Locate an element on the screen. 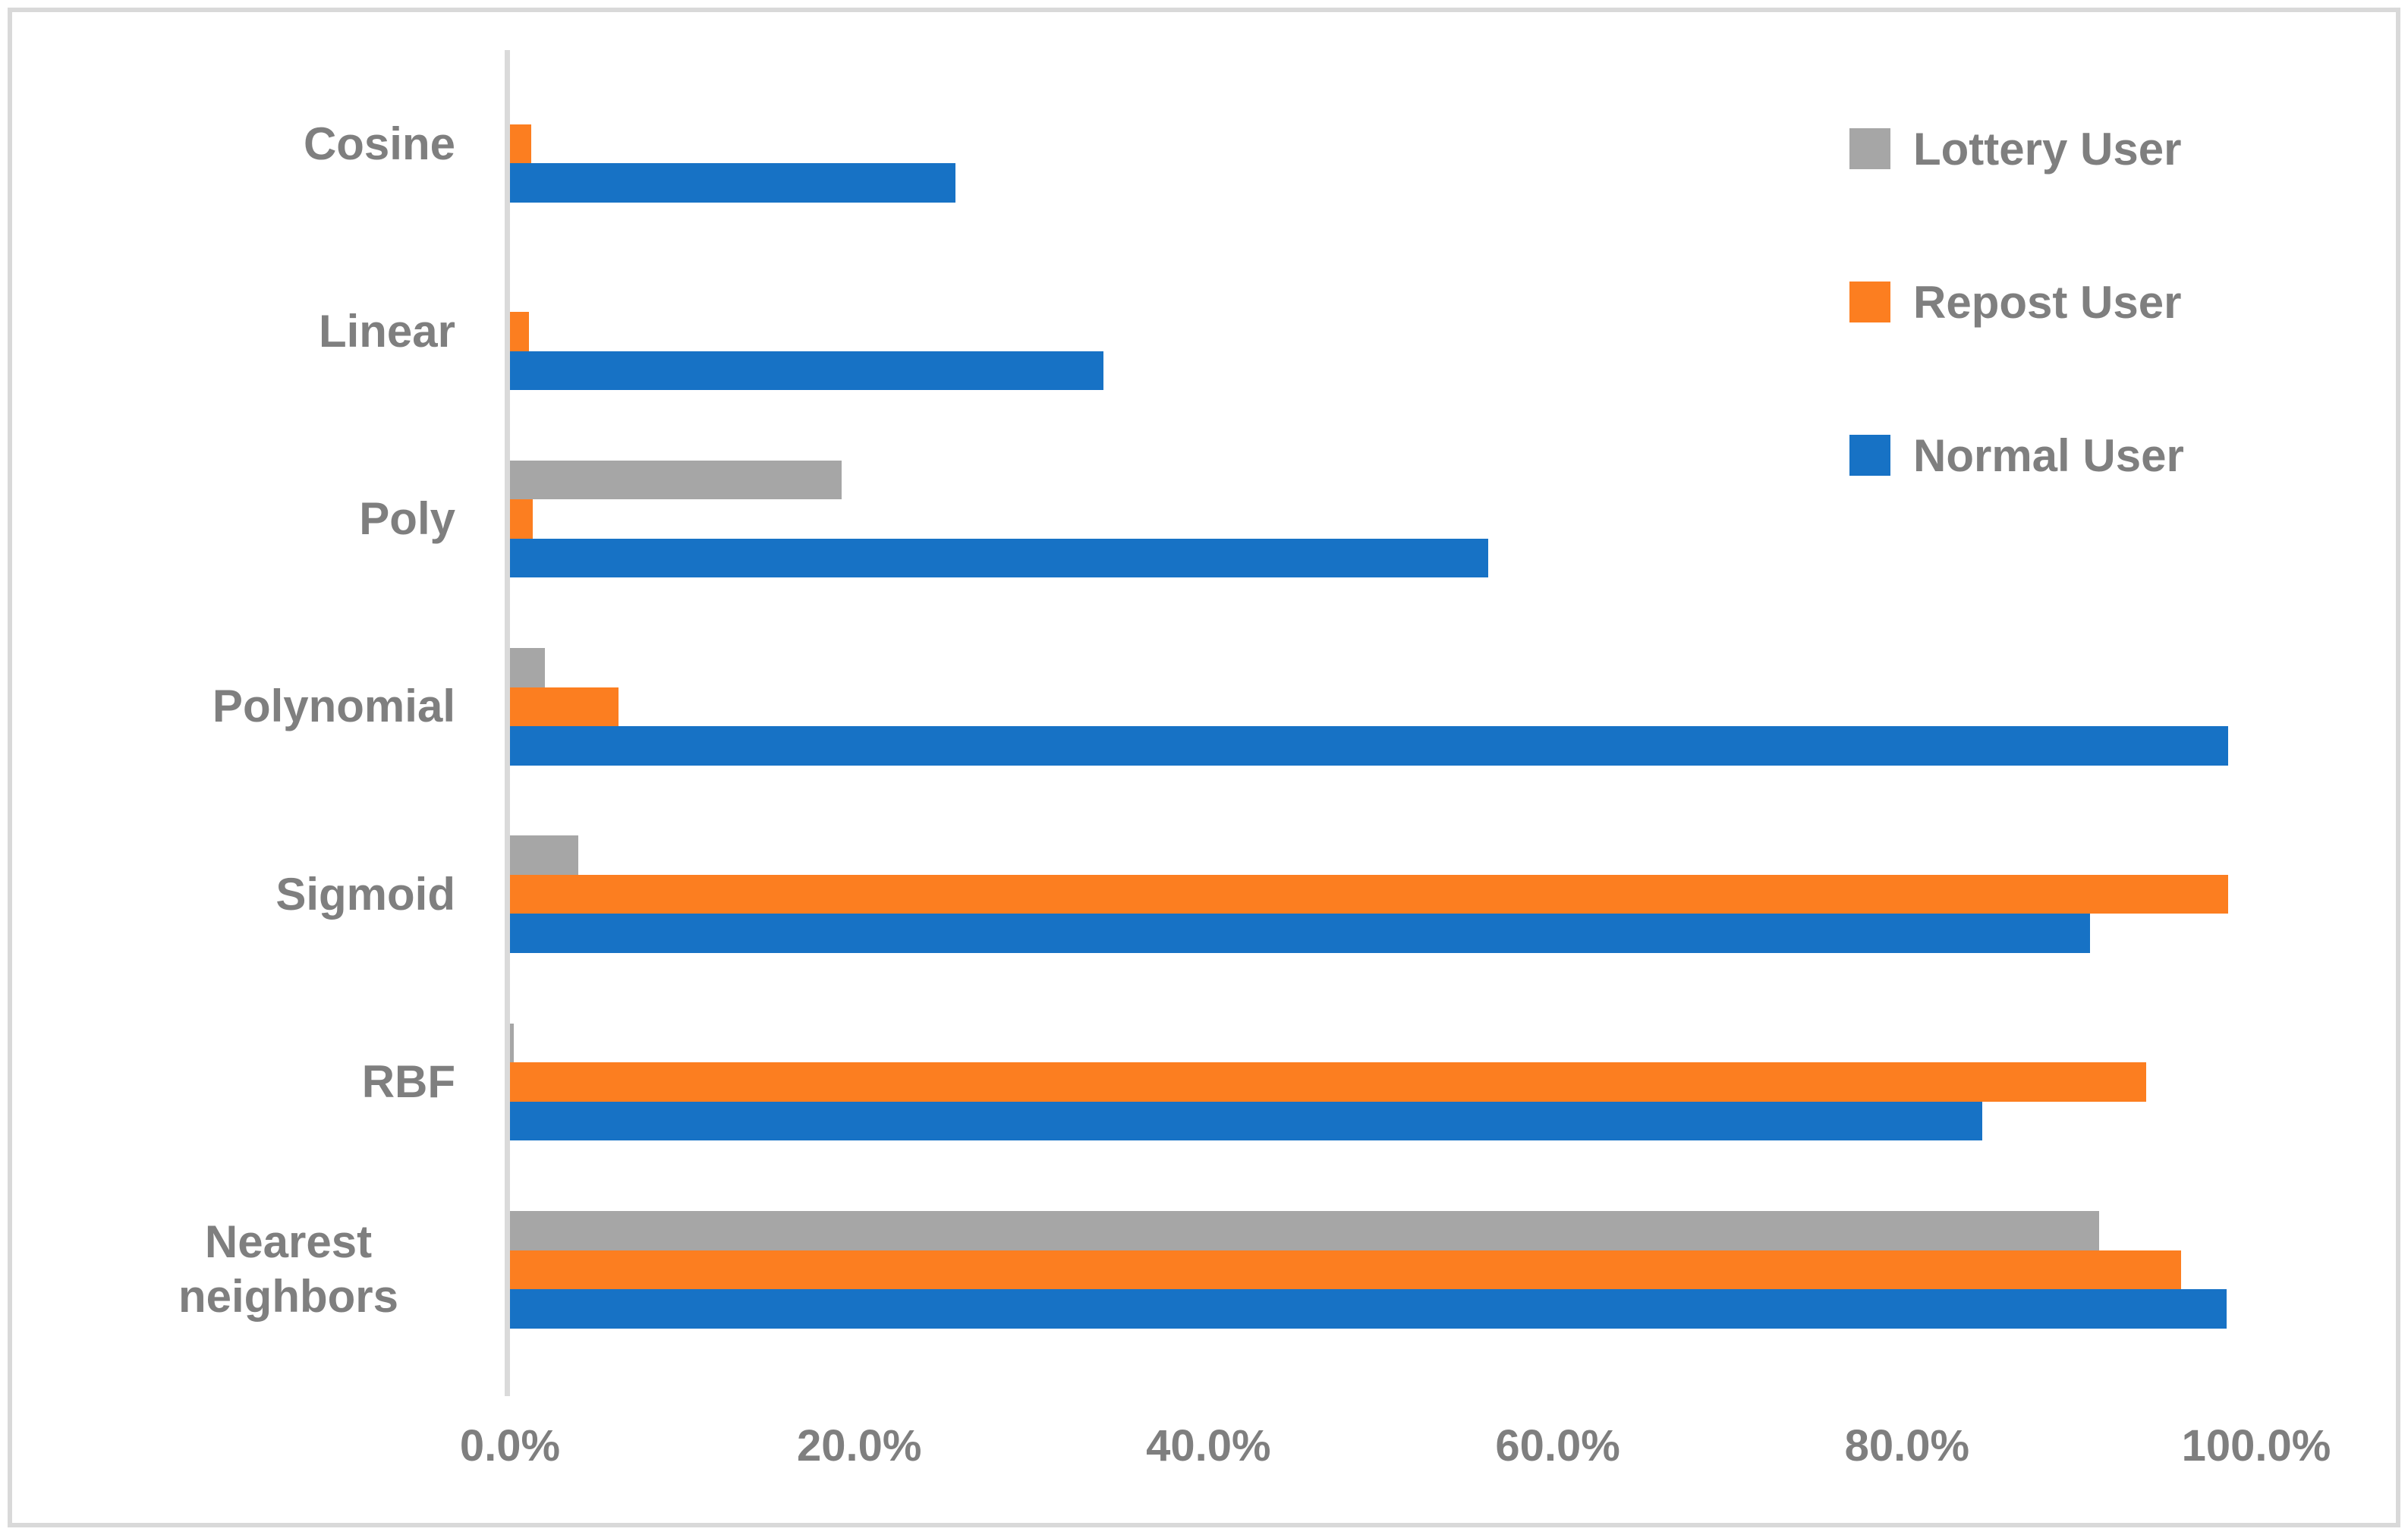 The width and height of the screenshot is (2408, 1535). category-label-rbf: RBF is located at coordinates (227, 1081).